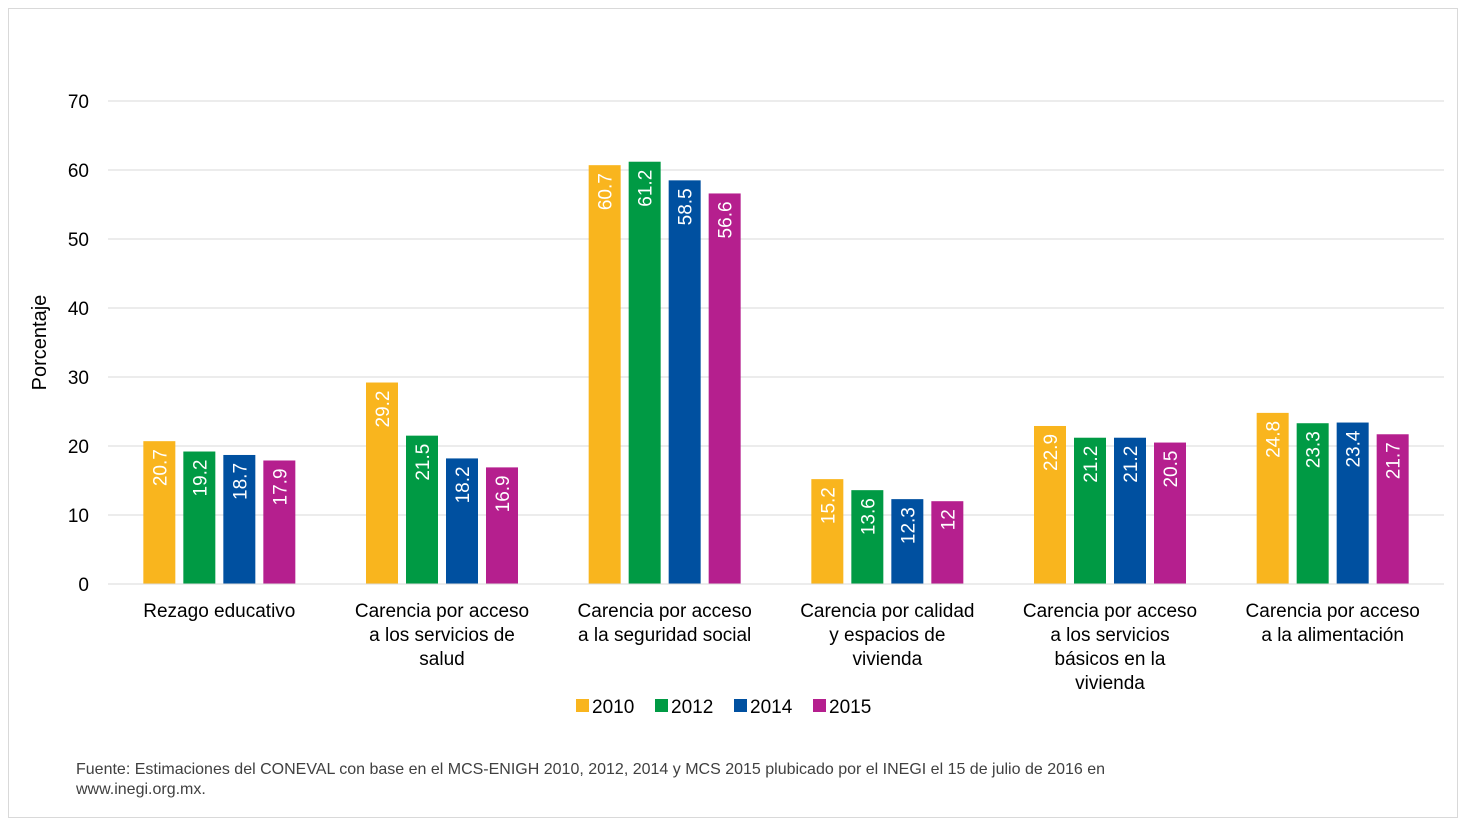 Image resolution: width=1468 pixels, height=827 pixels. I want to click on y-axis-label: Porcentaje, so click(40, 343).